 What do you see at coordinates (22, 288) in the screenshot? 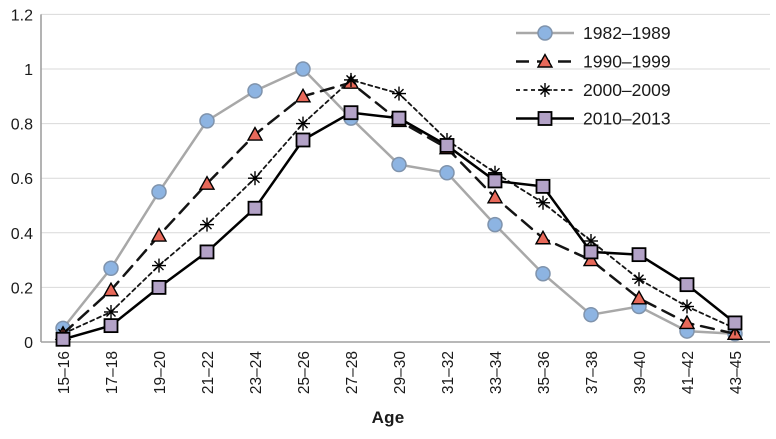
I see `y-tick-label: 0.2` at bounding box center [22, 288].